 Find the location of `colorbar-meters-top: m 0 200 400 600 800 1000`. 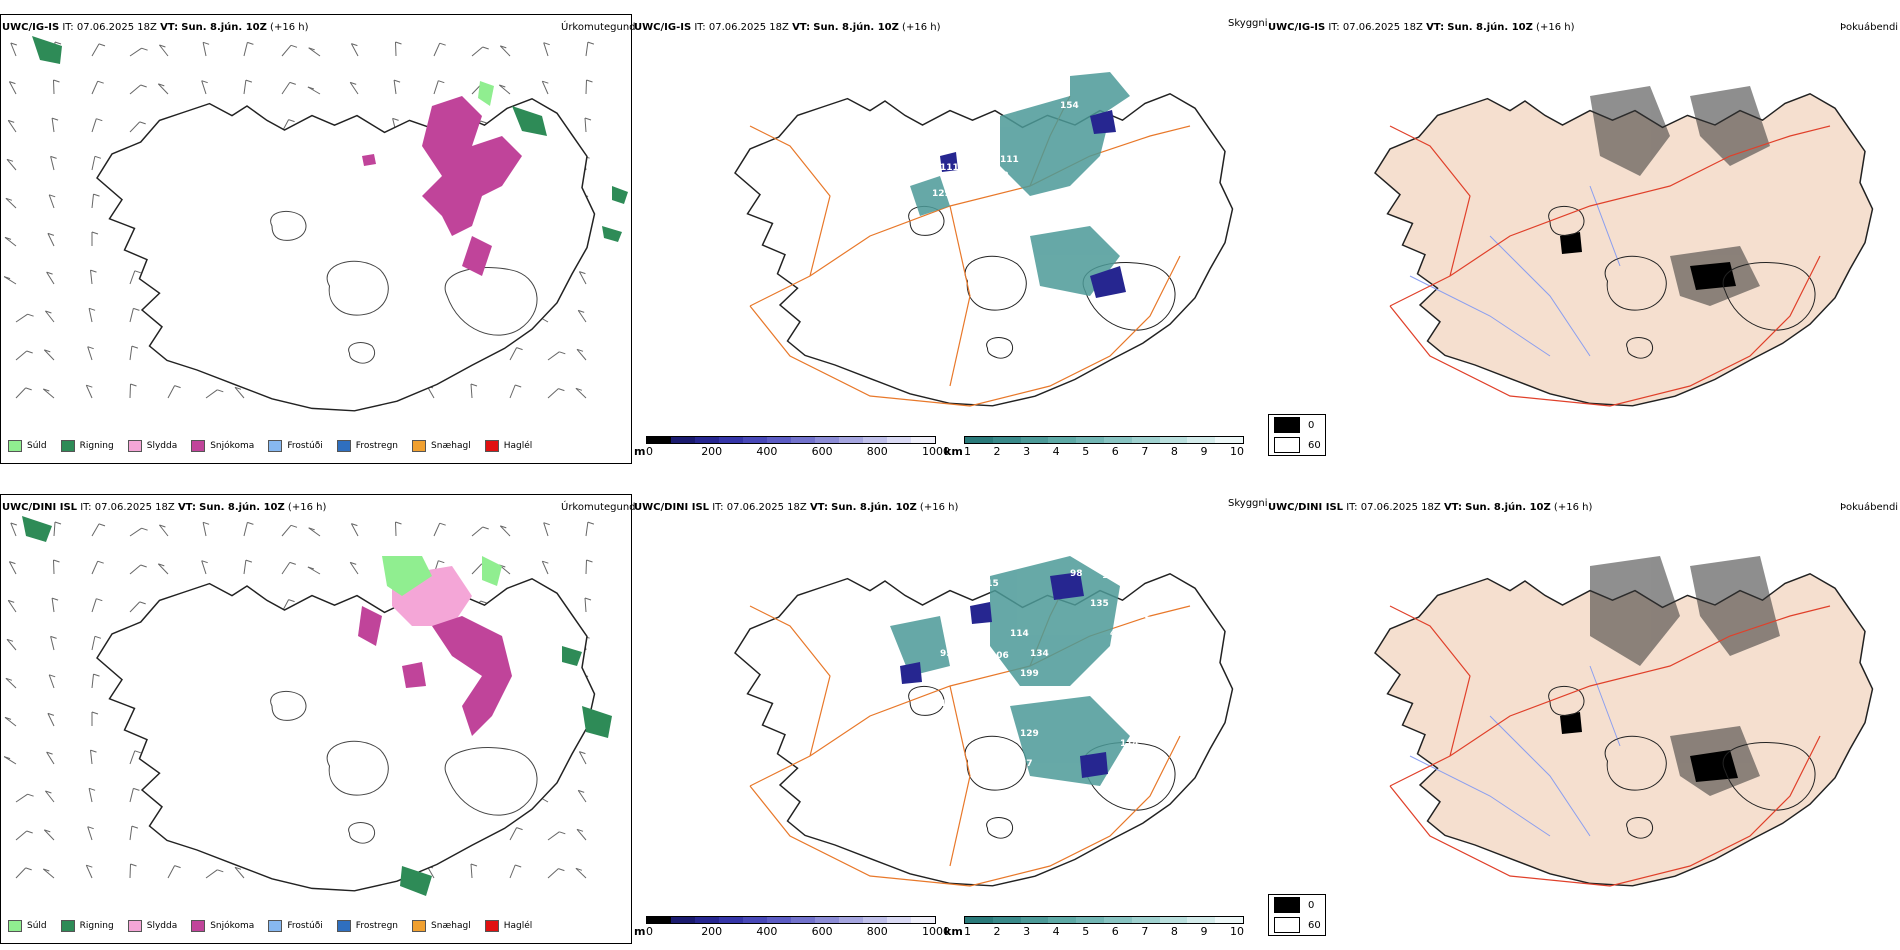

colorbar-meters-top: m 0 200 400 600 800 1000 is located at coordinates (792, 450).